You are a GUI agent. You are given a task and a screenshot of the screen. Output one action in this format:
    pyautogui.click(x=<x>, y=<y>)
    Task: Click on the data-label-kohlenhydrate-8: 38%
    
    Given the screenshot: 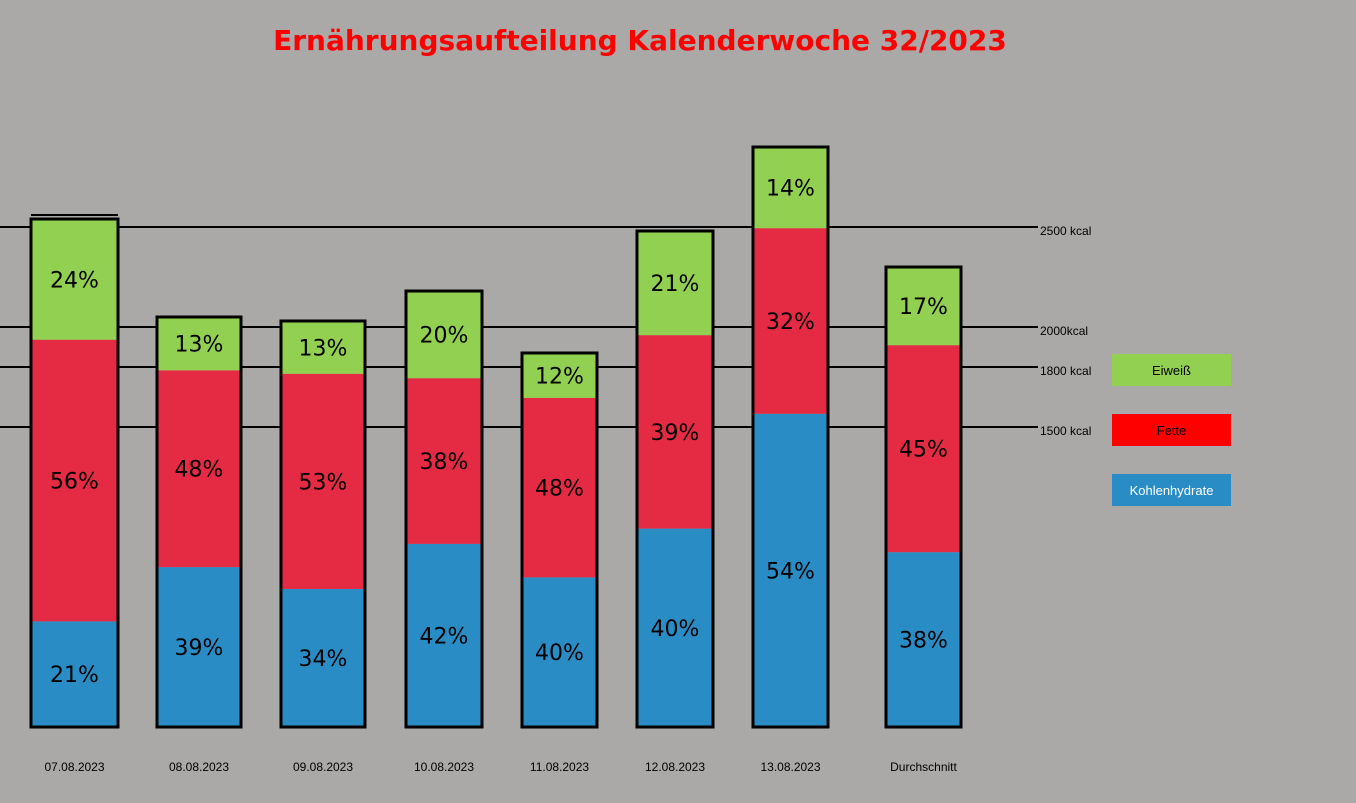 What is the action you would take?
    pyautogui.click(x=923, y=641)
    